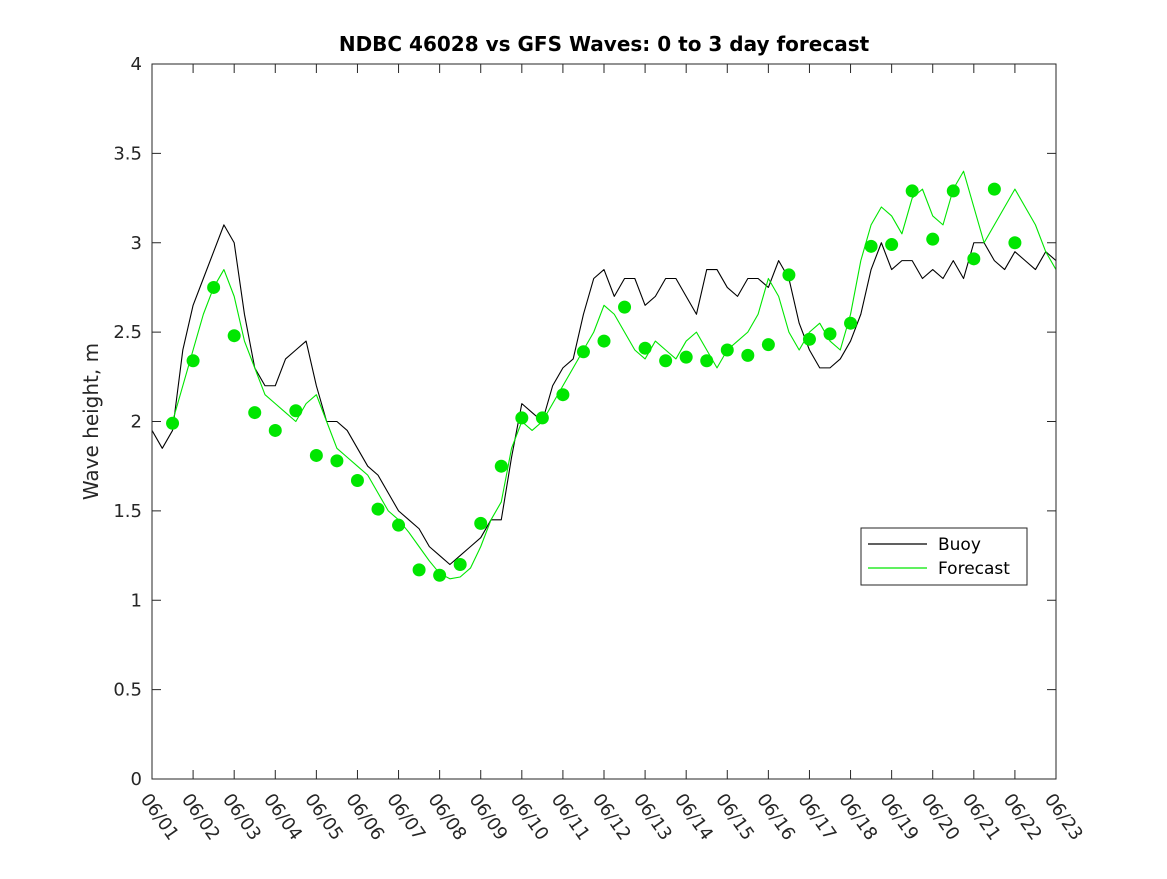 The height and width of the screenshot is (879, 1167). Describe the element at coordinates (159, 817) in the screenshot. I see `x-tick-label: 06/01` at that location.